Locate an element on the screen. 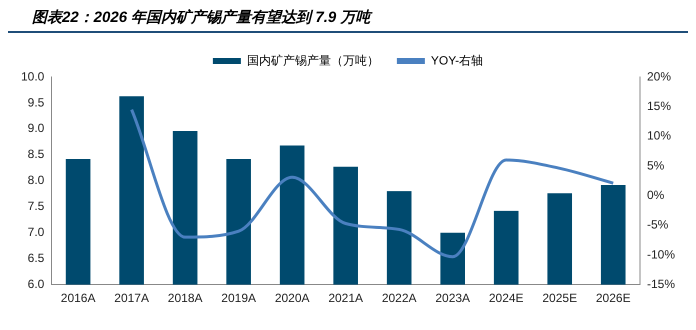 The image size is (696, 330). y-tick-label: 6.5 is located at coordinates (36, 257).